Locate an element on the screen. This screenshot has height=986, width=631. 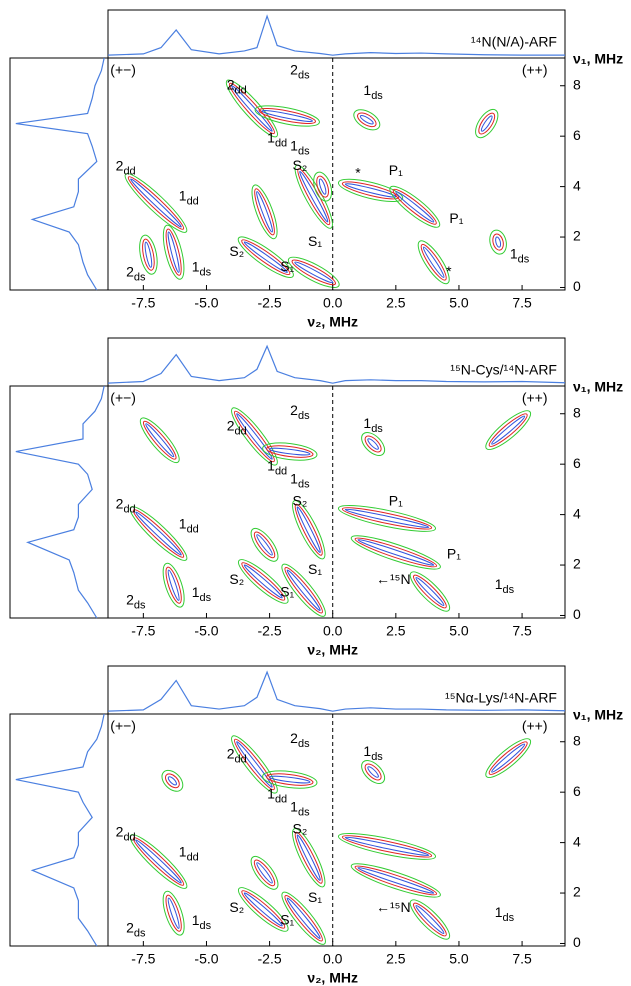
y-tick-label: 0 is located at coordinates (577, 614).